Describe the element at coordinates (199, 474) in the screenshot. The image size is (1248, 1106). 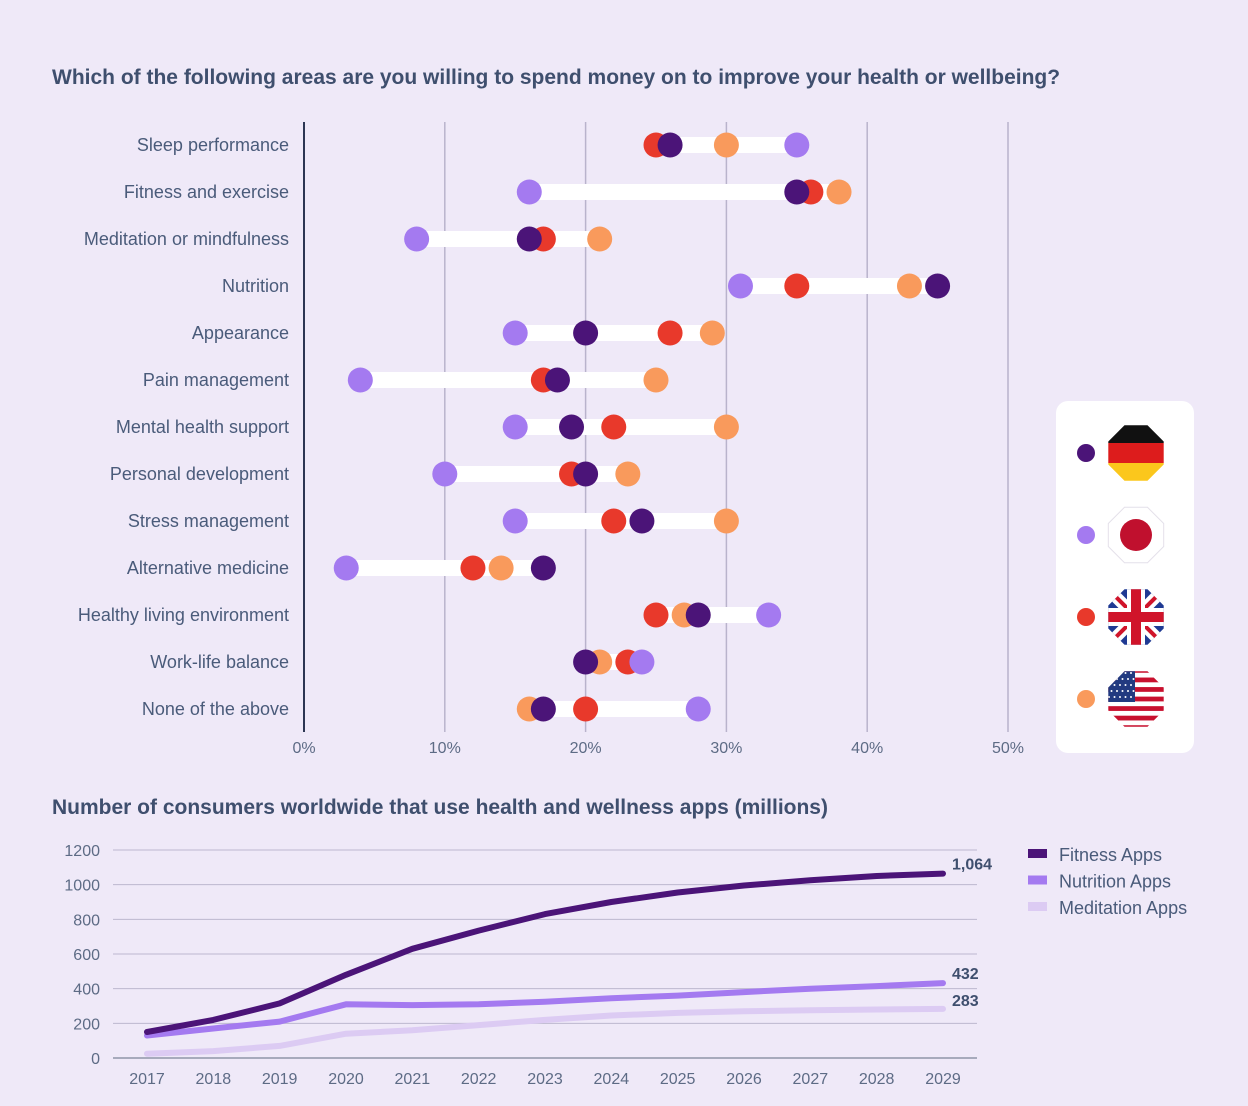
I see `category-label: Personal development` at that location.